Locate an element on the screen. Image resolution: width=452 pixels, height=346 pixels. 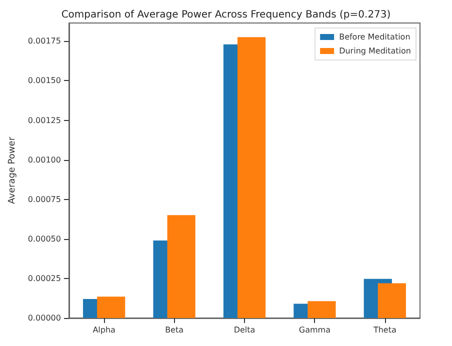
y-tick-label: 0.00000 is located at coordinates (44, 318).